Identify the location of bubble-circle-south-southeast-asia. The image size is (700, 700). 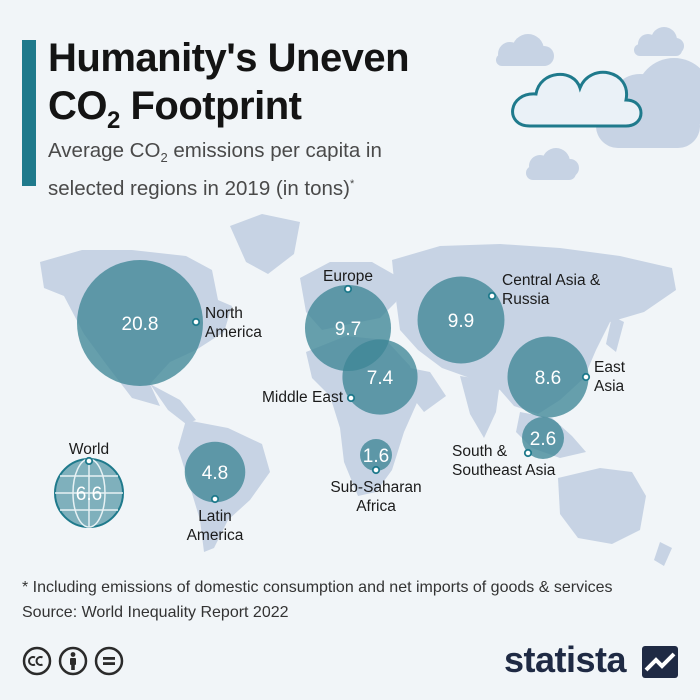
(543, 438).